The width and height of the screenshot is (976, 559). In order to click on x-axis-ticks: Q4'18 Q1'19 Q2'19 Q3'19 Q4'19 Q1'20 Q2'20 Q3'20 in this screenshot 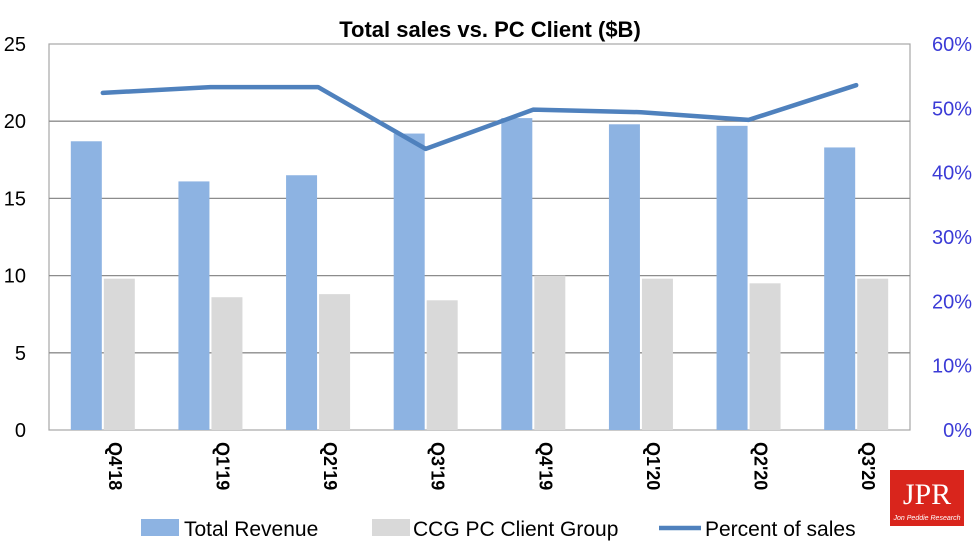, I will do `click(491, 466)`.